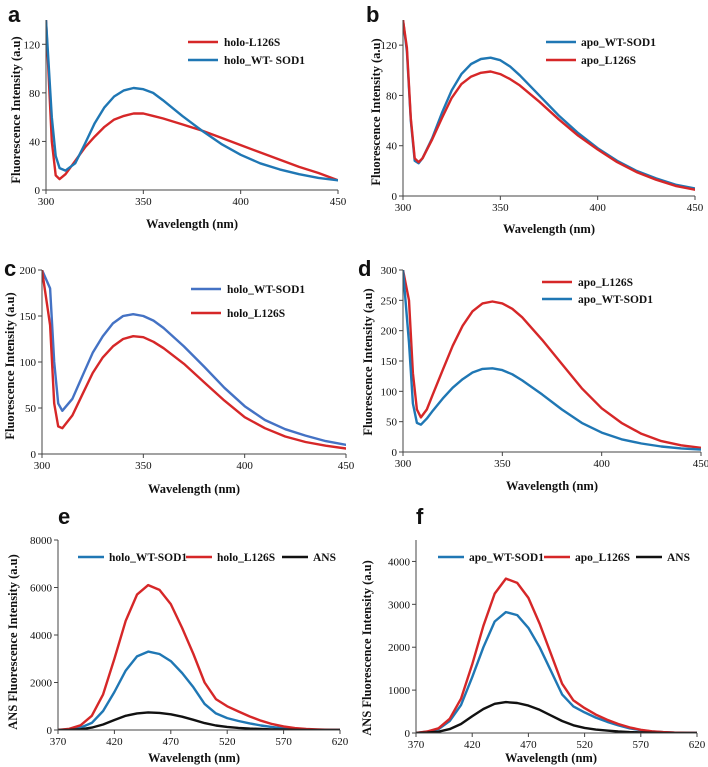 The height and width of the screenshot is (767, 708). Describe the element at coordinates (389, 362) in the screenshot. I see `y-tick-label-d-3: 150` at that location.